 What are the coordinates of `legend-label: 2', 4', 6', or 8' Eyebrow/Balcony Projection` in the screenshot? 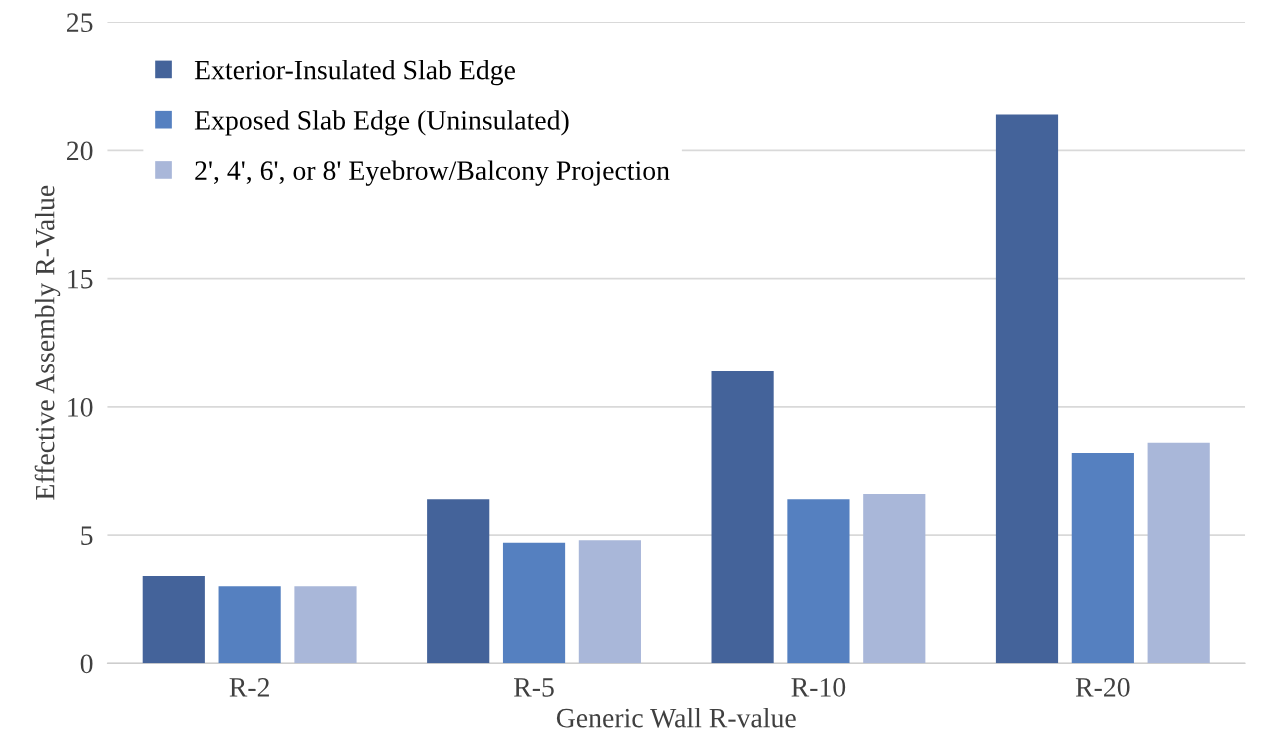 It's located at (432, 173).